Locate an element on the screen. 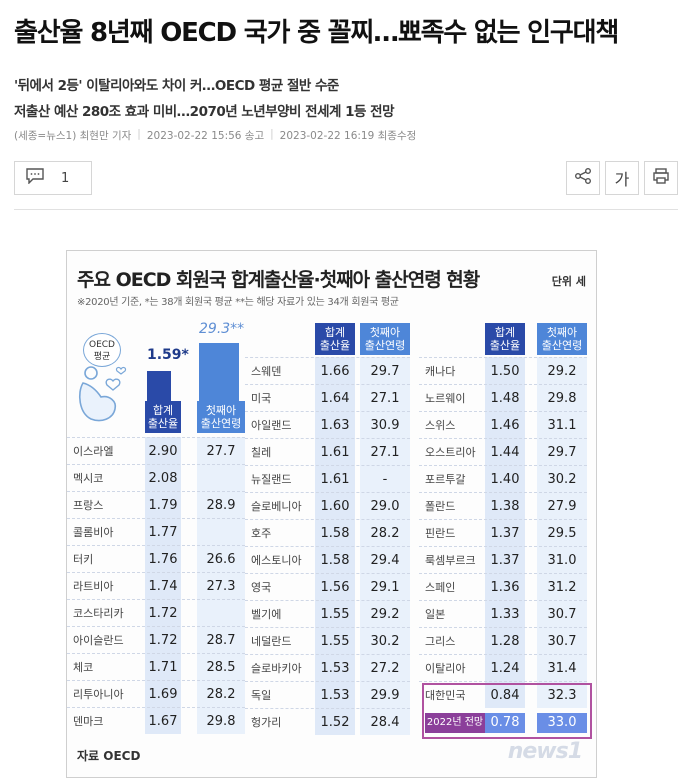 This screenshot has width=692, height=783. table-row: 슬로베니아 1.60 29.0 is located at coordinates (327, 505).